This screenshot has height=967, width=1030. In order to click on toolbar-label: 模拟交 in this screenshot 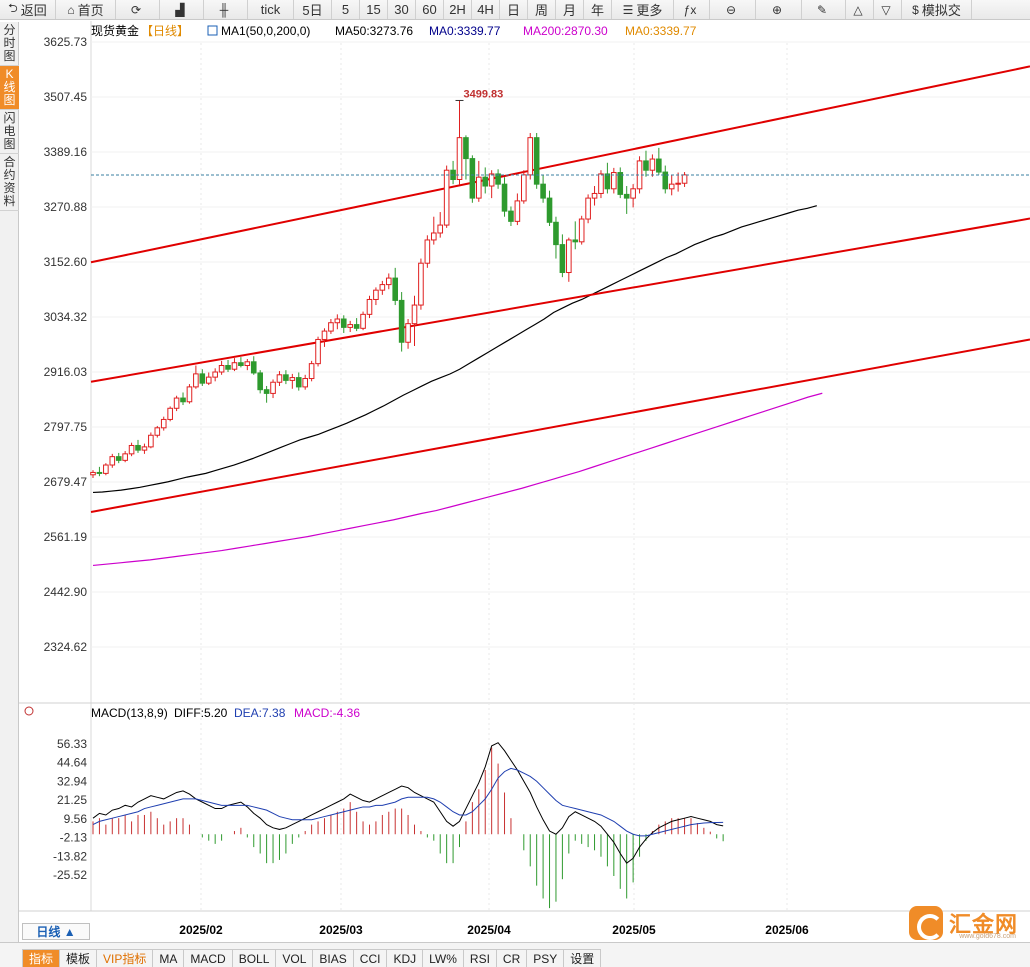, I will do `click(941, 10)`.